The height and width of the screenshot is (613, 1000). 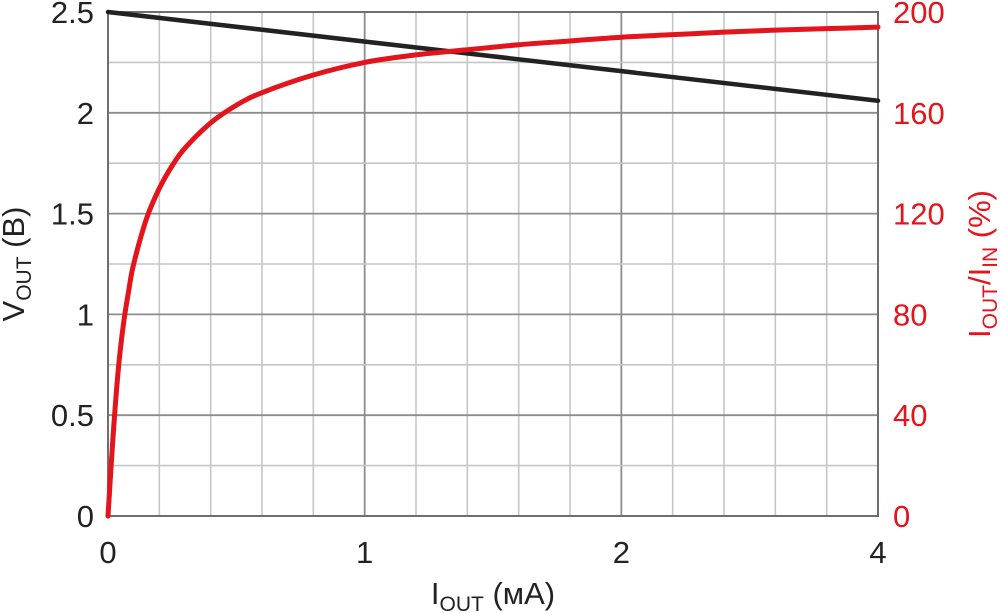 What do you see at coordinates (85, 113) in the screenshot?
I see `y-left-tick-label: 2` at bounding box center [85, 113].